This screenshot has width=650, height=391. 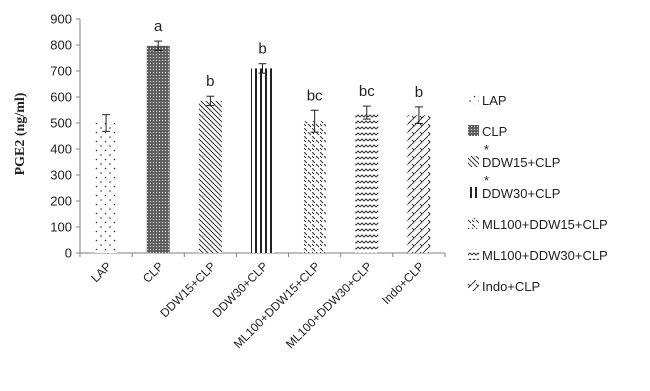 I want to click on legend-item: DDW15+CLP*, so click(x=514, y=156).